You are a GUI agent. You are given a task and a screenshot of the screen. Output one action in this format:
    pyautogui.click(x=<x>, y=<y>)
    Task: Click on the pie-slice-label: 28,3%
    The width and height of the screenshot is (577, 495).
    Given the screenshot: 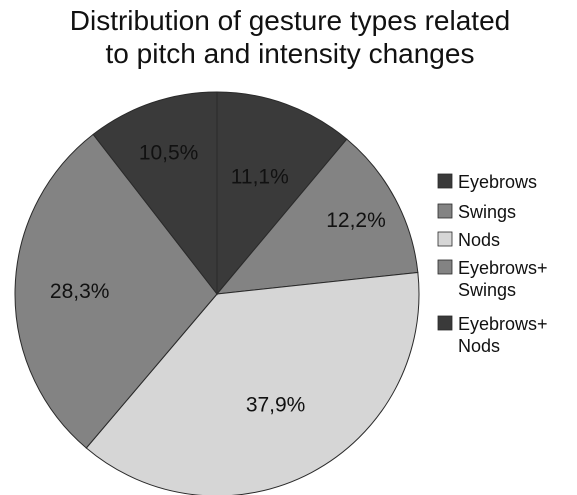 What is the action you would take?
    pyautogui.click(x=80, y=291)
    